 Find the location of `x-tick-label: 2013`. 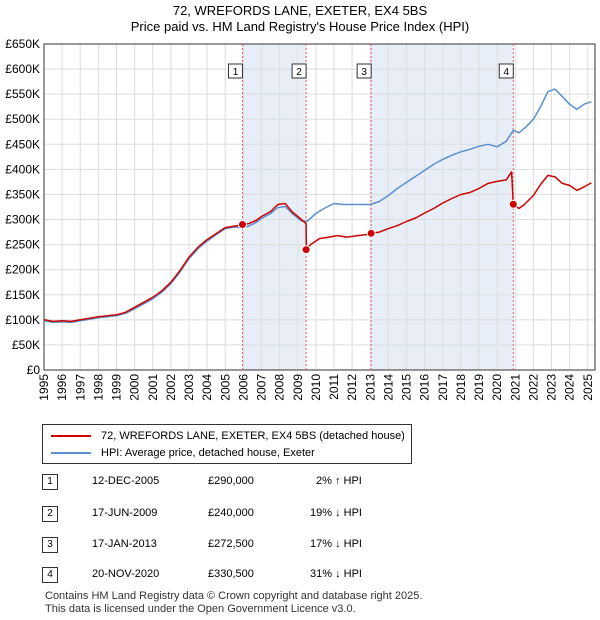

x-tick-label: 2013 is located at coordinates (370, 387).